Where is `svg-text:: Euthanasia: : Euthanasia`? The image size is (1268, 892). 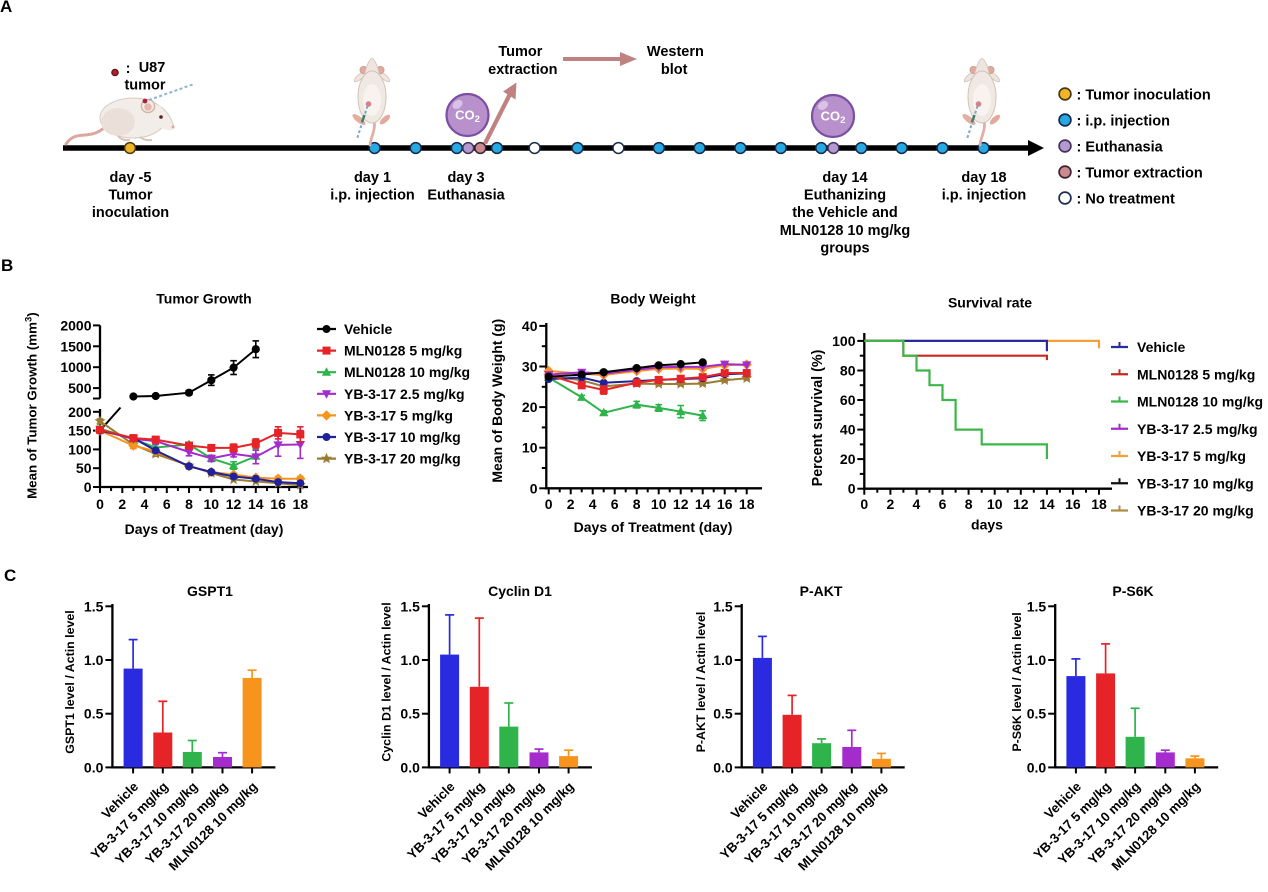
svg-text:: Euthanasia: : Euthanasia is located at coordinates (1120, 148).